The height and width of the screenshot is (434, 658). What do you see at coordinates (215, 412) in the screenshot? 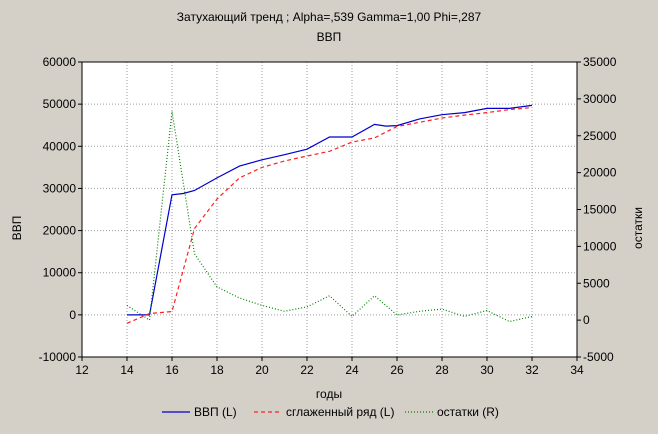
I see `legend-label: ВВП (L)` at bounding box center [215, 412].